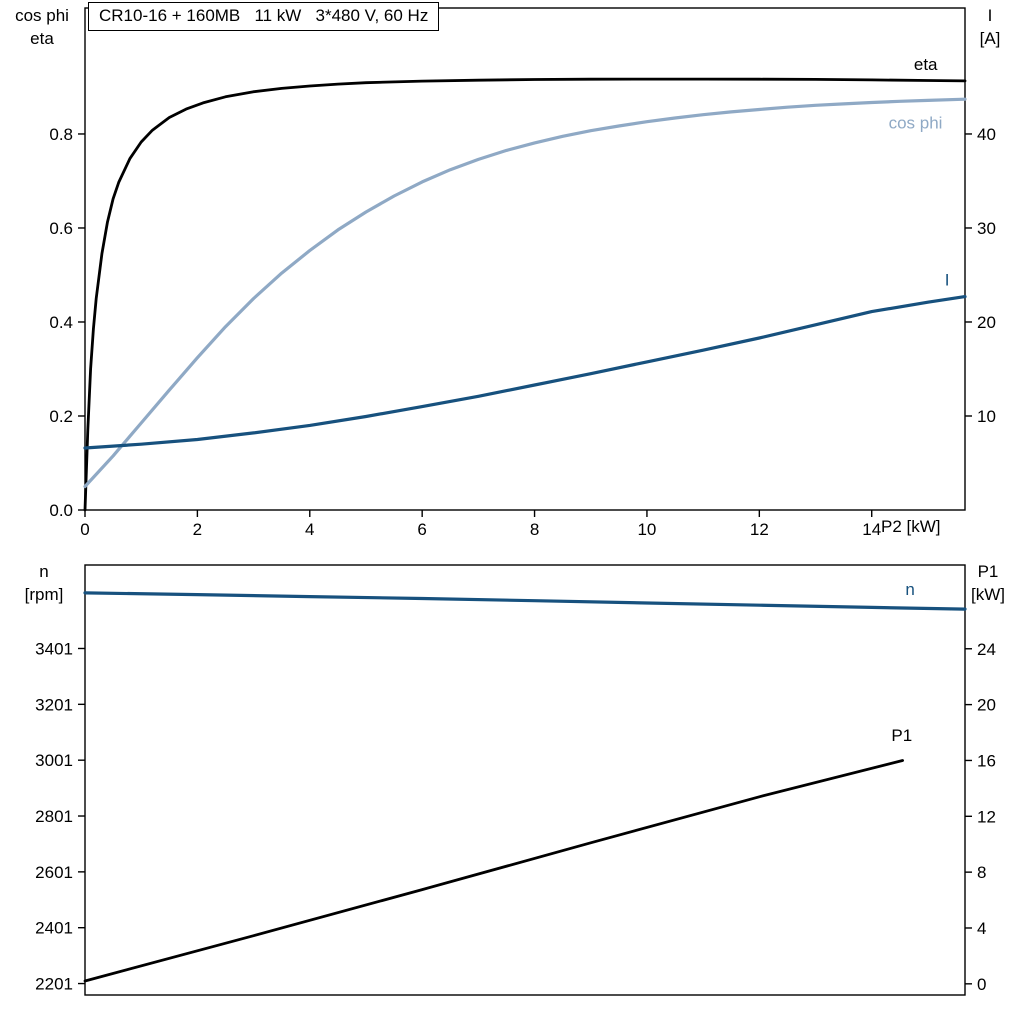  What do you see at coordinates (44, 571) in the screenshot?
I see `bottom-left-axis-label-line1: n` at bounding box center [44, 571].